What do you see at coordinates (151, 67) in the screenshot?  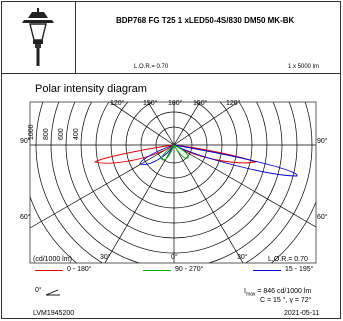 I see `lor-value: L.O.R.= 0.70` at bounding box center [151, 67].